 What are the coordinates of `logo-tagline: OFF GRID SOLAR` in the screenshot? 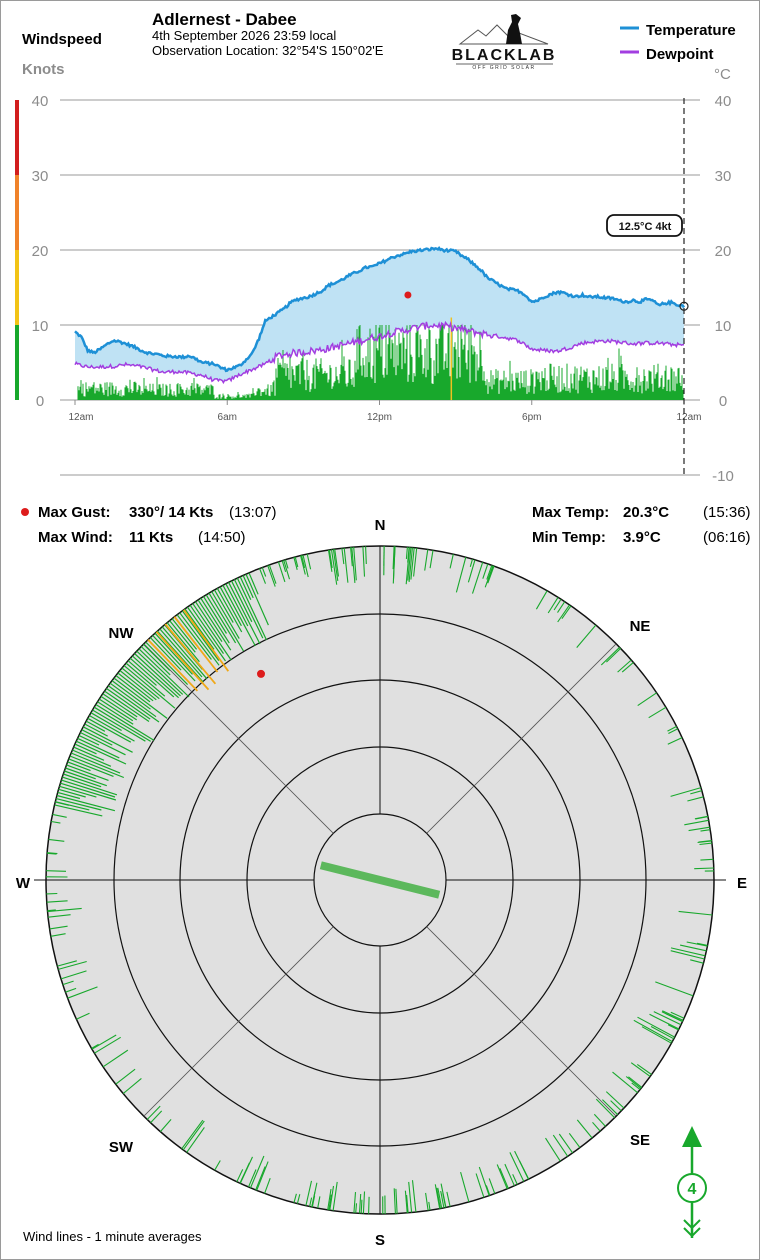 It's located at (503, 68).